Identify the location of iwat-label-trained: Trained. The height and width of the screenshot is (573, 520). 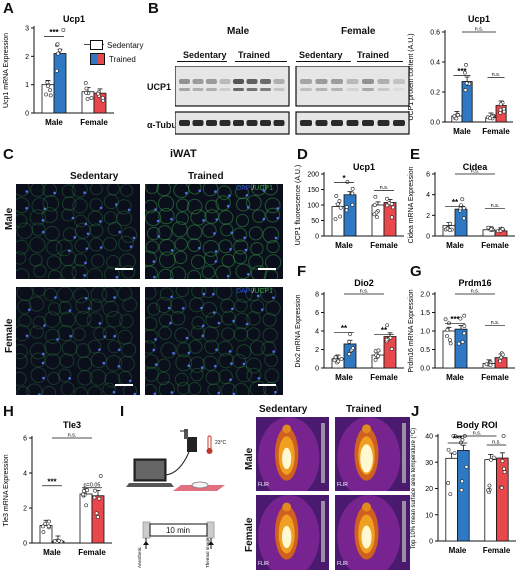
(206, 176).